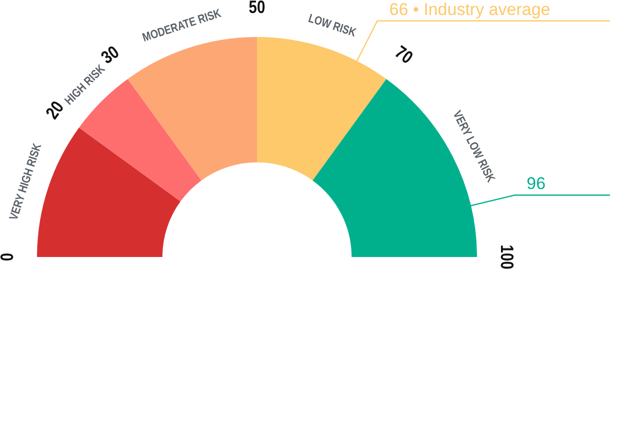 The width and height of the screenshot is (640, 426). I want to click on text: 0, so click(9, 257).